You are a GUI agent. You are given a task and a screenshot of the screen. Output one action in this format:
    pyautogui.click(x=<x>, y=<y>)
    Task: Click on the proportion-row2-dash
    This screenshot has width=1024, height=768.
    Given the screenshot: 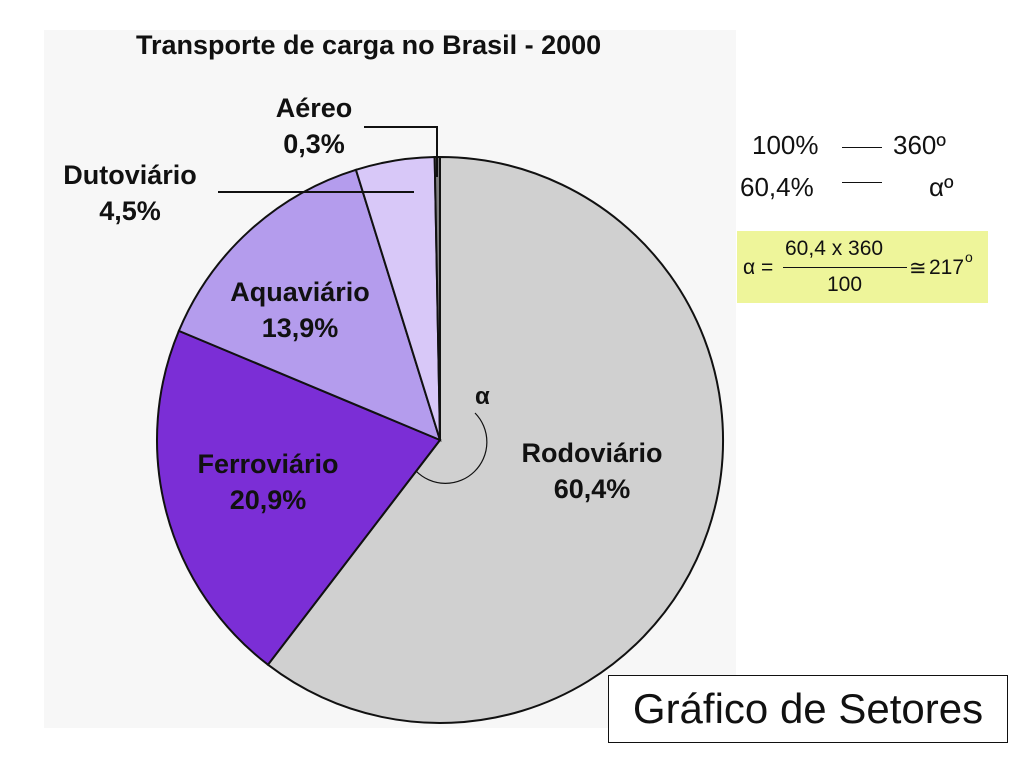 What is the action you would take?
    pyautogui.click(x=862, y=182)
    